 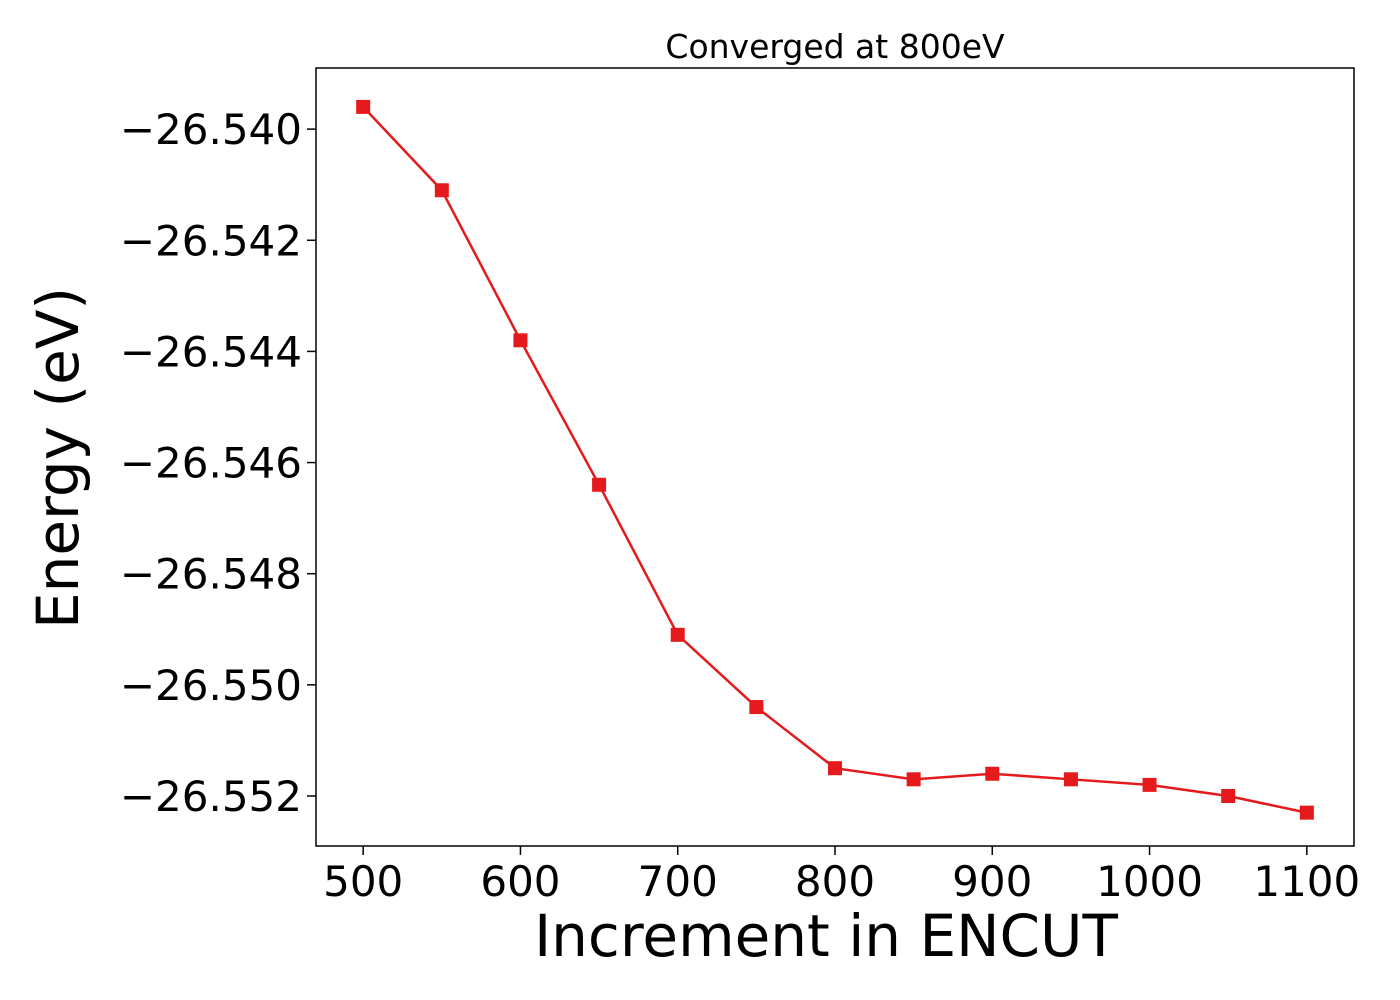 I want to click on x-axis-title: Increment in ENCUT, so click(x=826, y=936).